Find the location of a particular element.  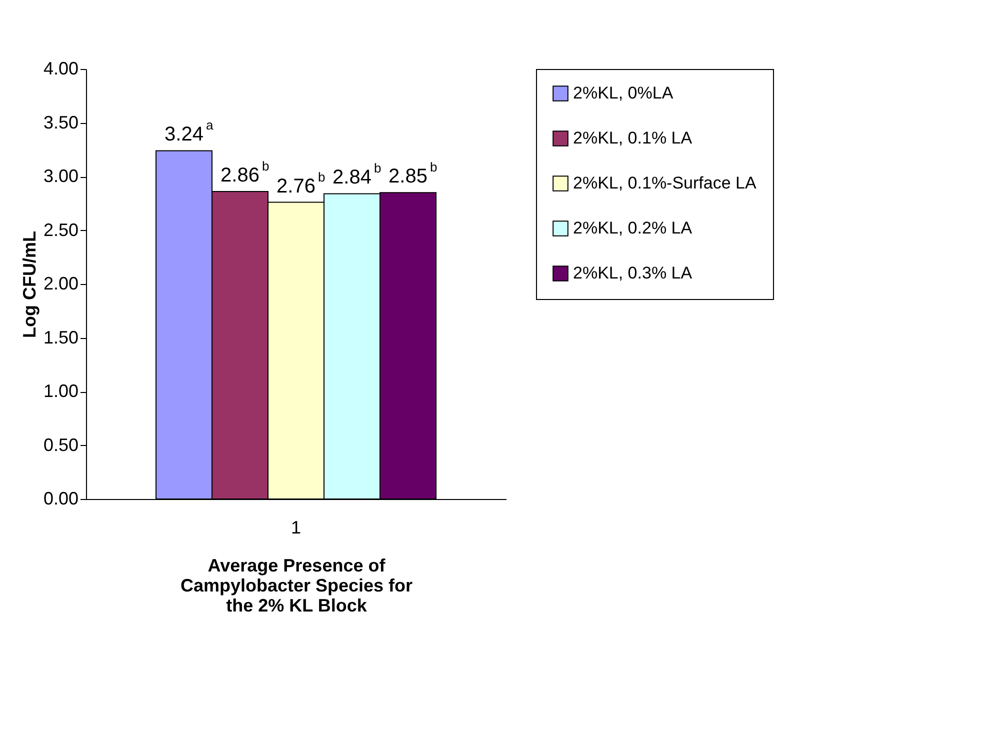

y-tick-label: 4.00 is located at coordinates (60, 68).